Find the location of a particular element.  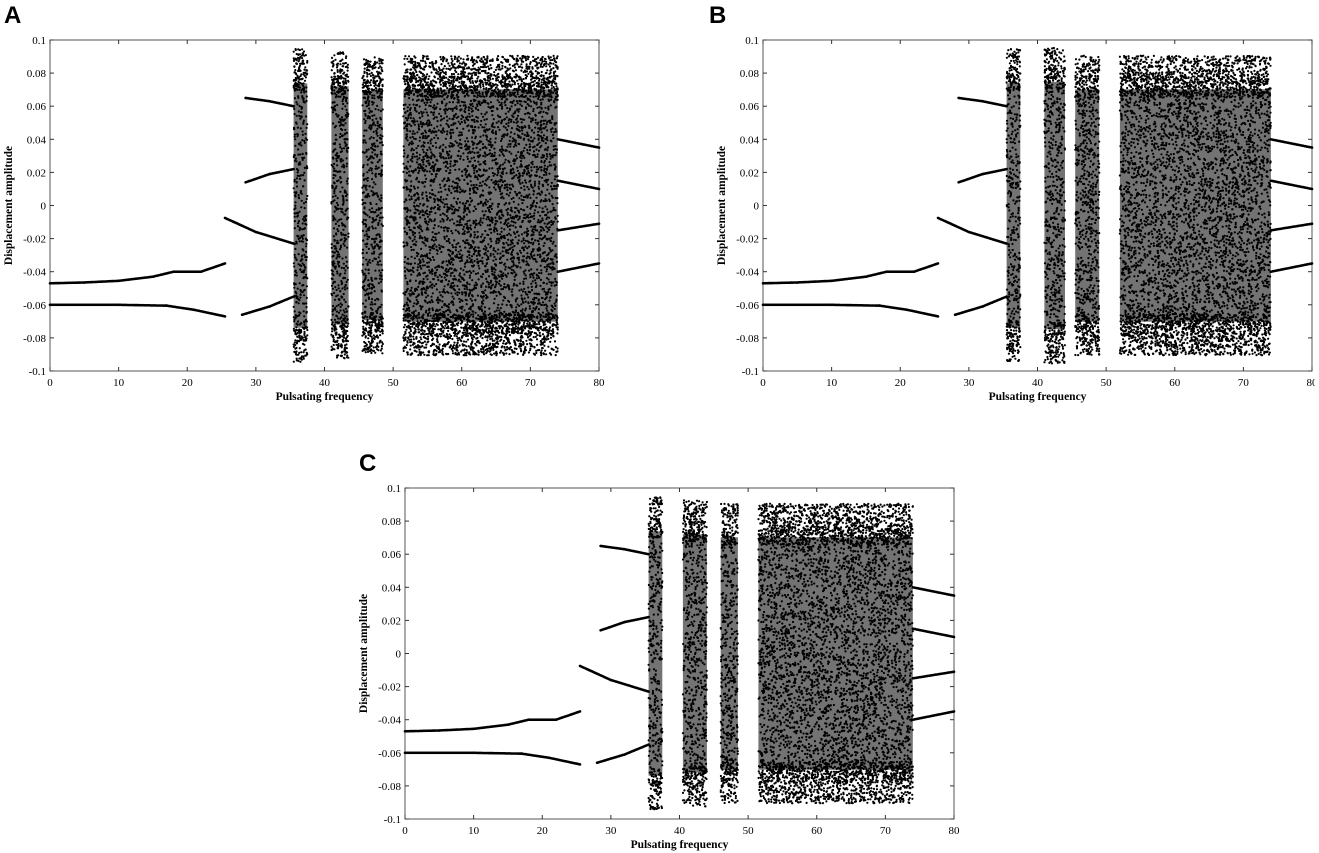

y-tick-label: -0.02 is located at coordinates (34, 240).